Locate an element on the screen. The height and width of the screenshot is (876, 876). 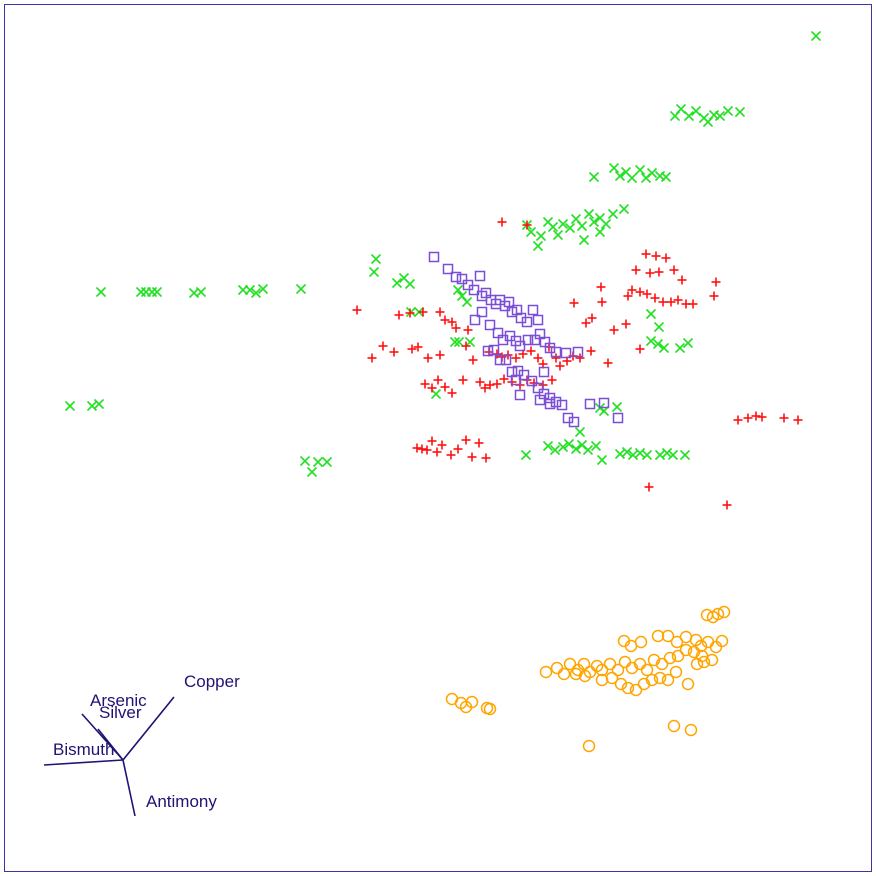
antimony-vector is located at coordinates (129, 788).